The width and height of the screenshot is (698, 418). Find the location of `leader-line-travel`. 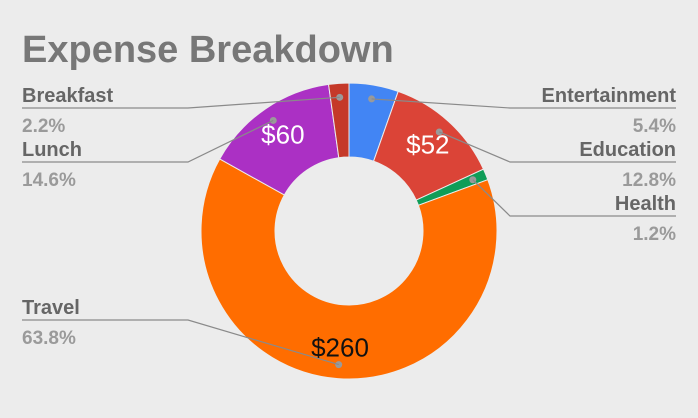

leader-line-travel is located at coordinates (180, 342).